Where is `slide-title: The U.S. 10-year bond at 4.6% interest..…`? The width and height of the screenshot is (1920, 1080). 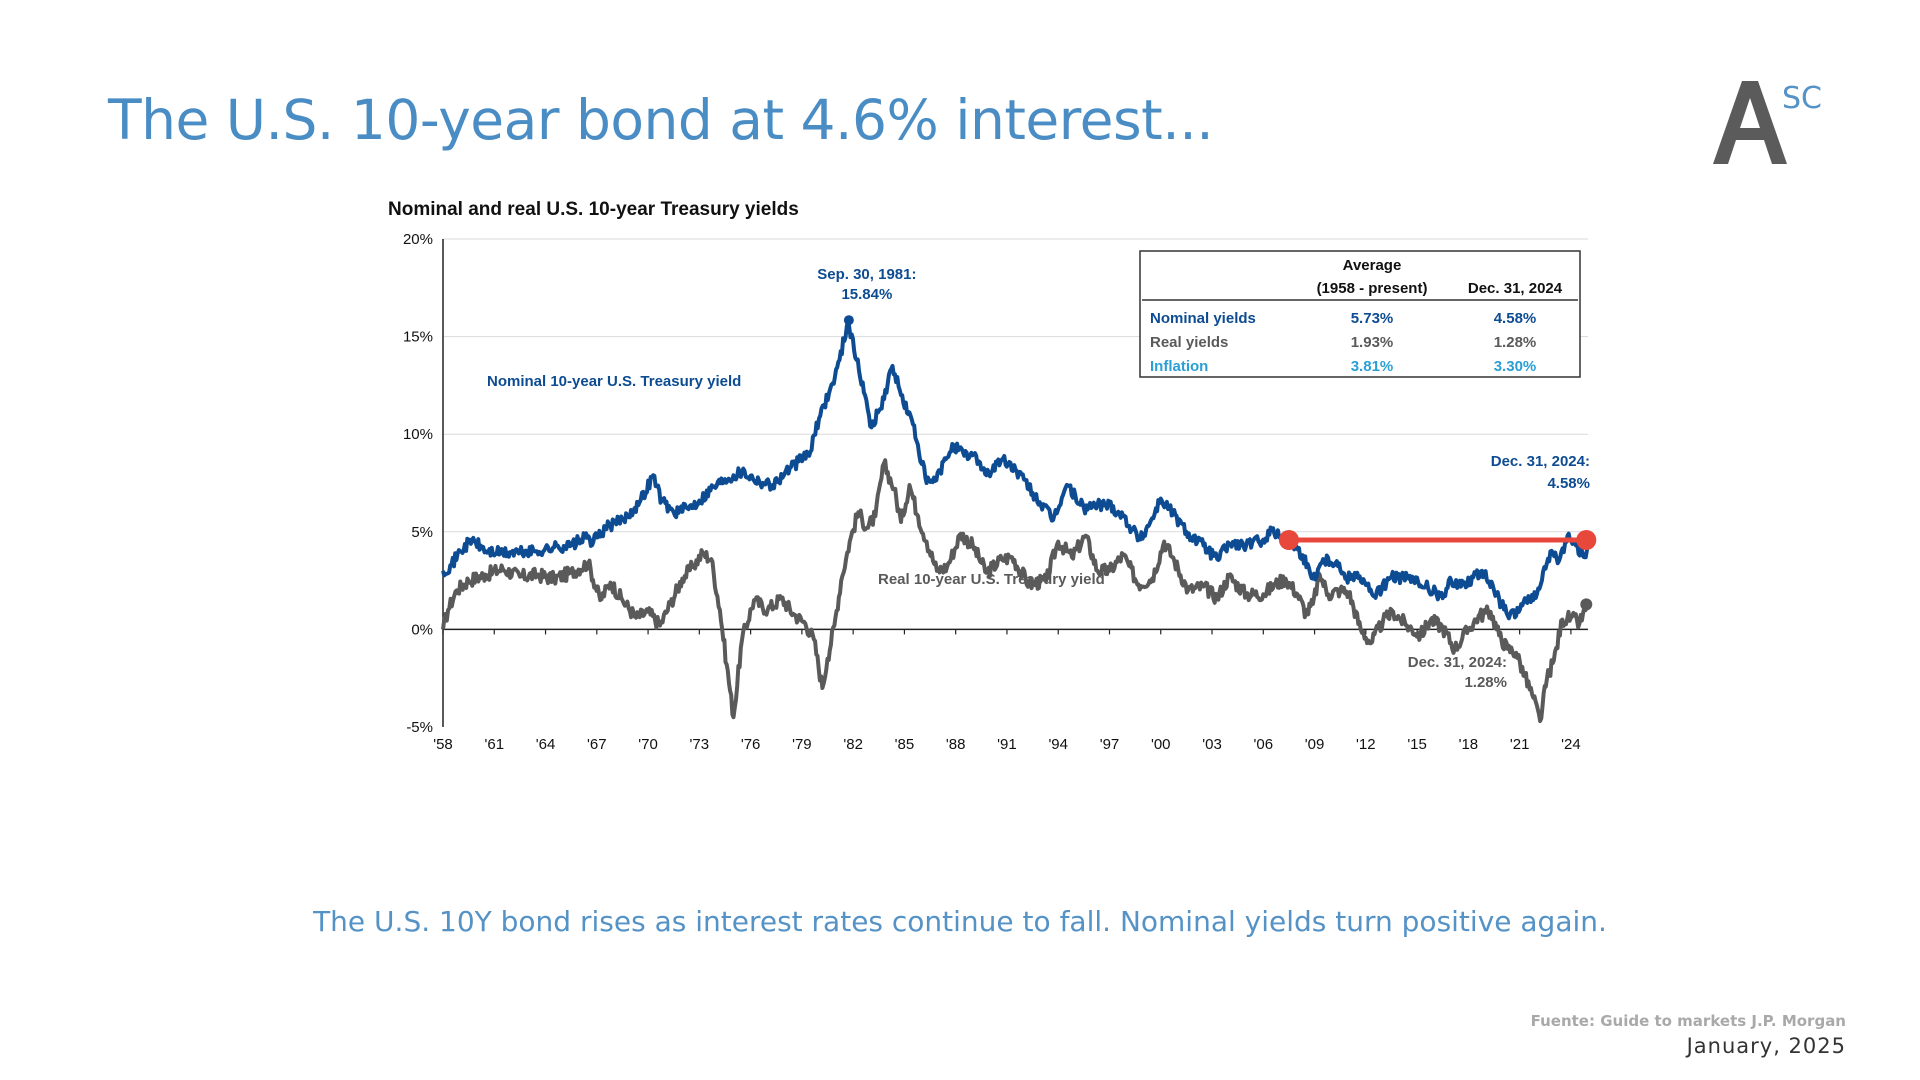 slide-title: The U.S. 10-year bond at 4.6% interest..… is located at coordinates (661, 120).